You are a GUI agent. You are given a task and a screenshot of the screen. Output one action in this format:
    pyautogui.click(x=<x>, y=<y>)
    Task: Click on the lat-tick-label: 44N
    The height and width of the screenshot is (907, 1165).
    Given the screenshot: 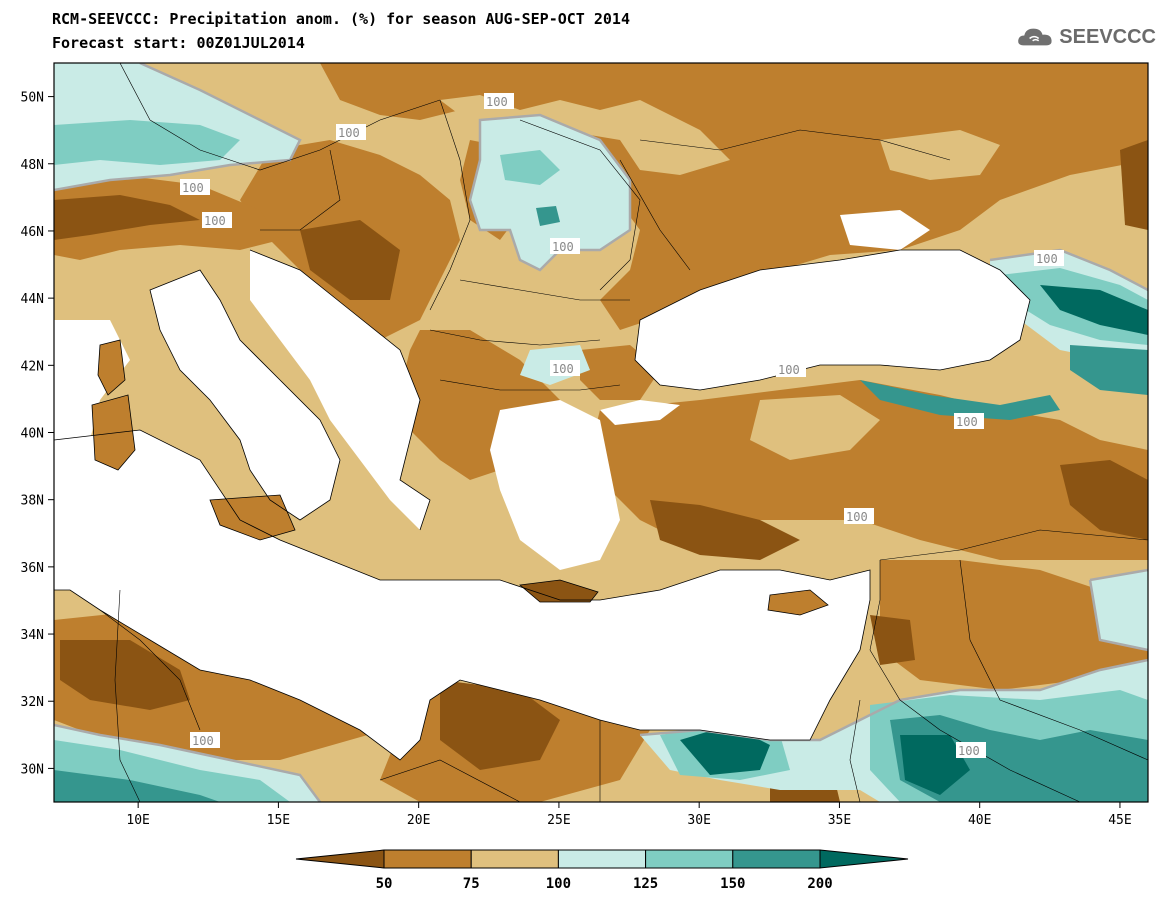 What is the action you would take?
    pyautogui.click(x=32, y=299)
    